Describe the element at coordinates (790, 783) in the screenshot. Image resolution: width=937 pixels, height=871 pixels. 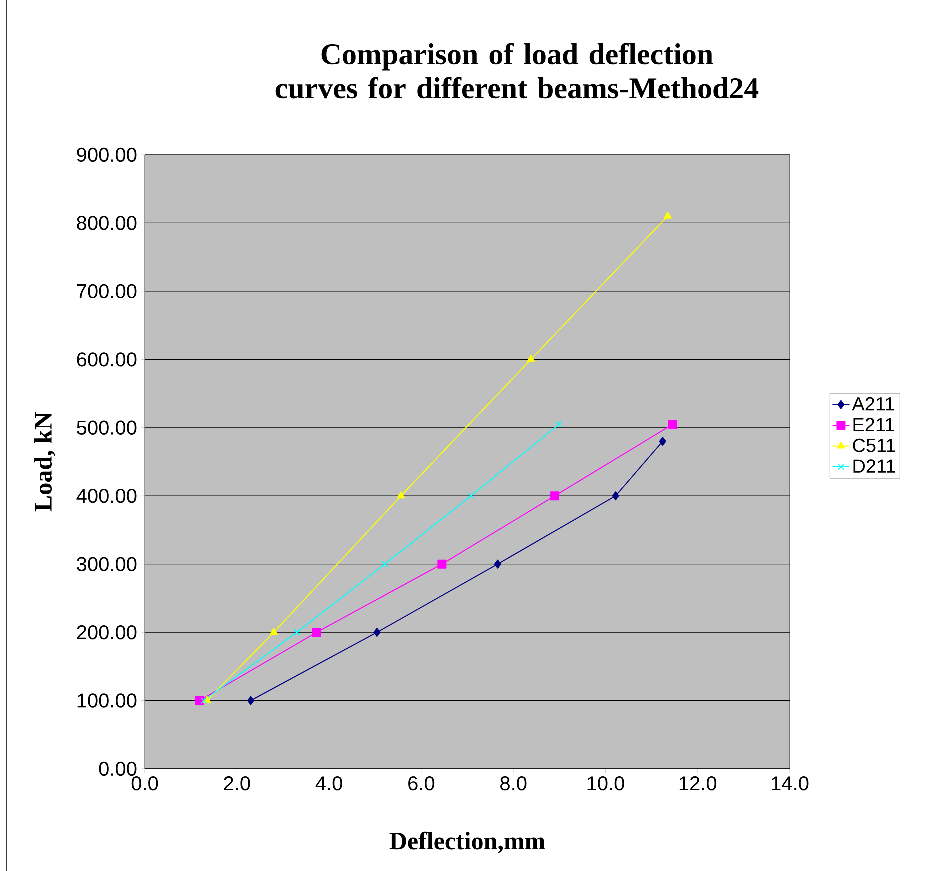
I see `x-tick-label: 14.0` at that location.